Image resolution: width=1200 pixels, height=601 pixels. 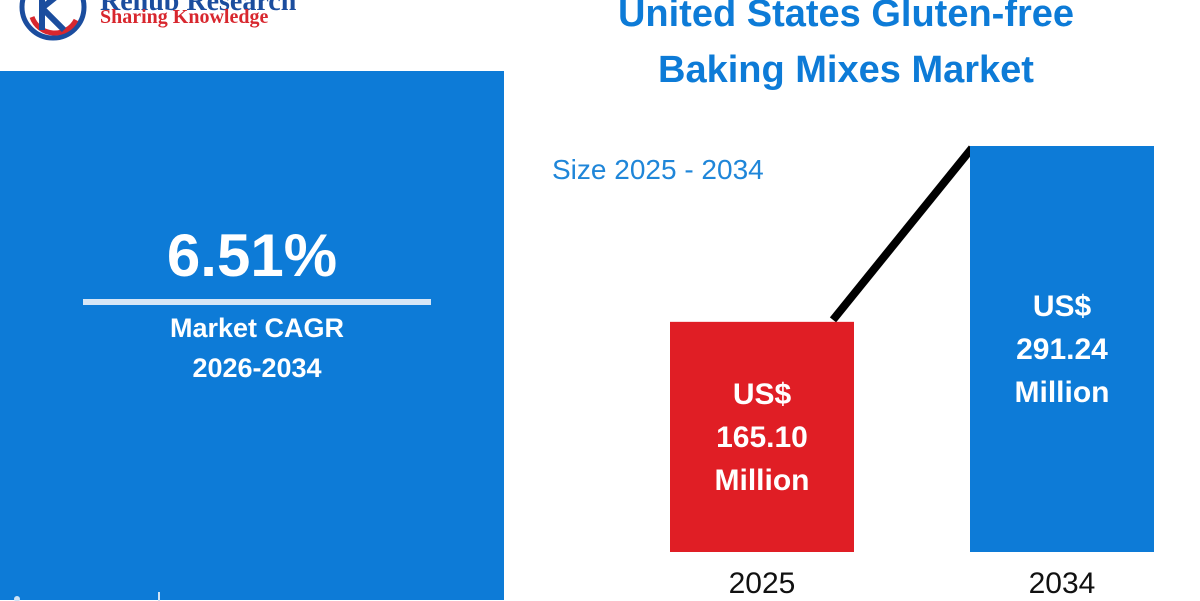 What do you see at coordinates (762, 480) in the screenshot?
I see `data-label-2025-line-3: Million` at bounding box center [762, 480].